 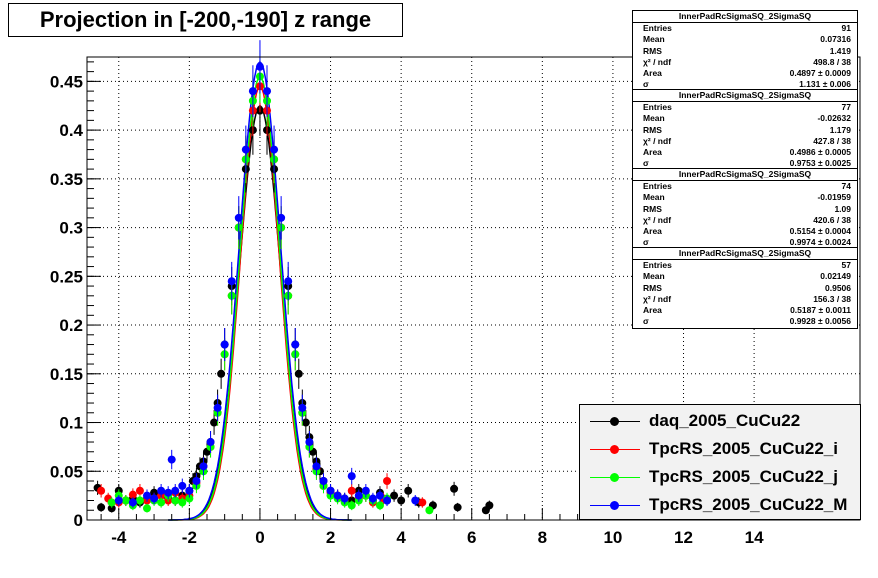 I want to click on stats-value: 91, so click(x=846, y=28).